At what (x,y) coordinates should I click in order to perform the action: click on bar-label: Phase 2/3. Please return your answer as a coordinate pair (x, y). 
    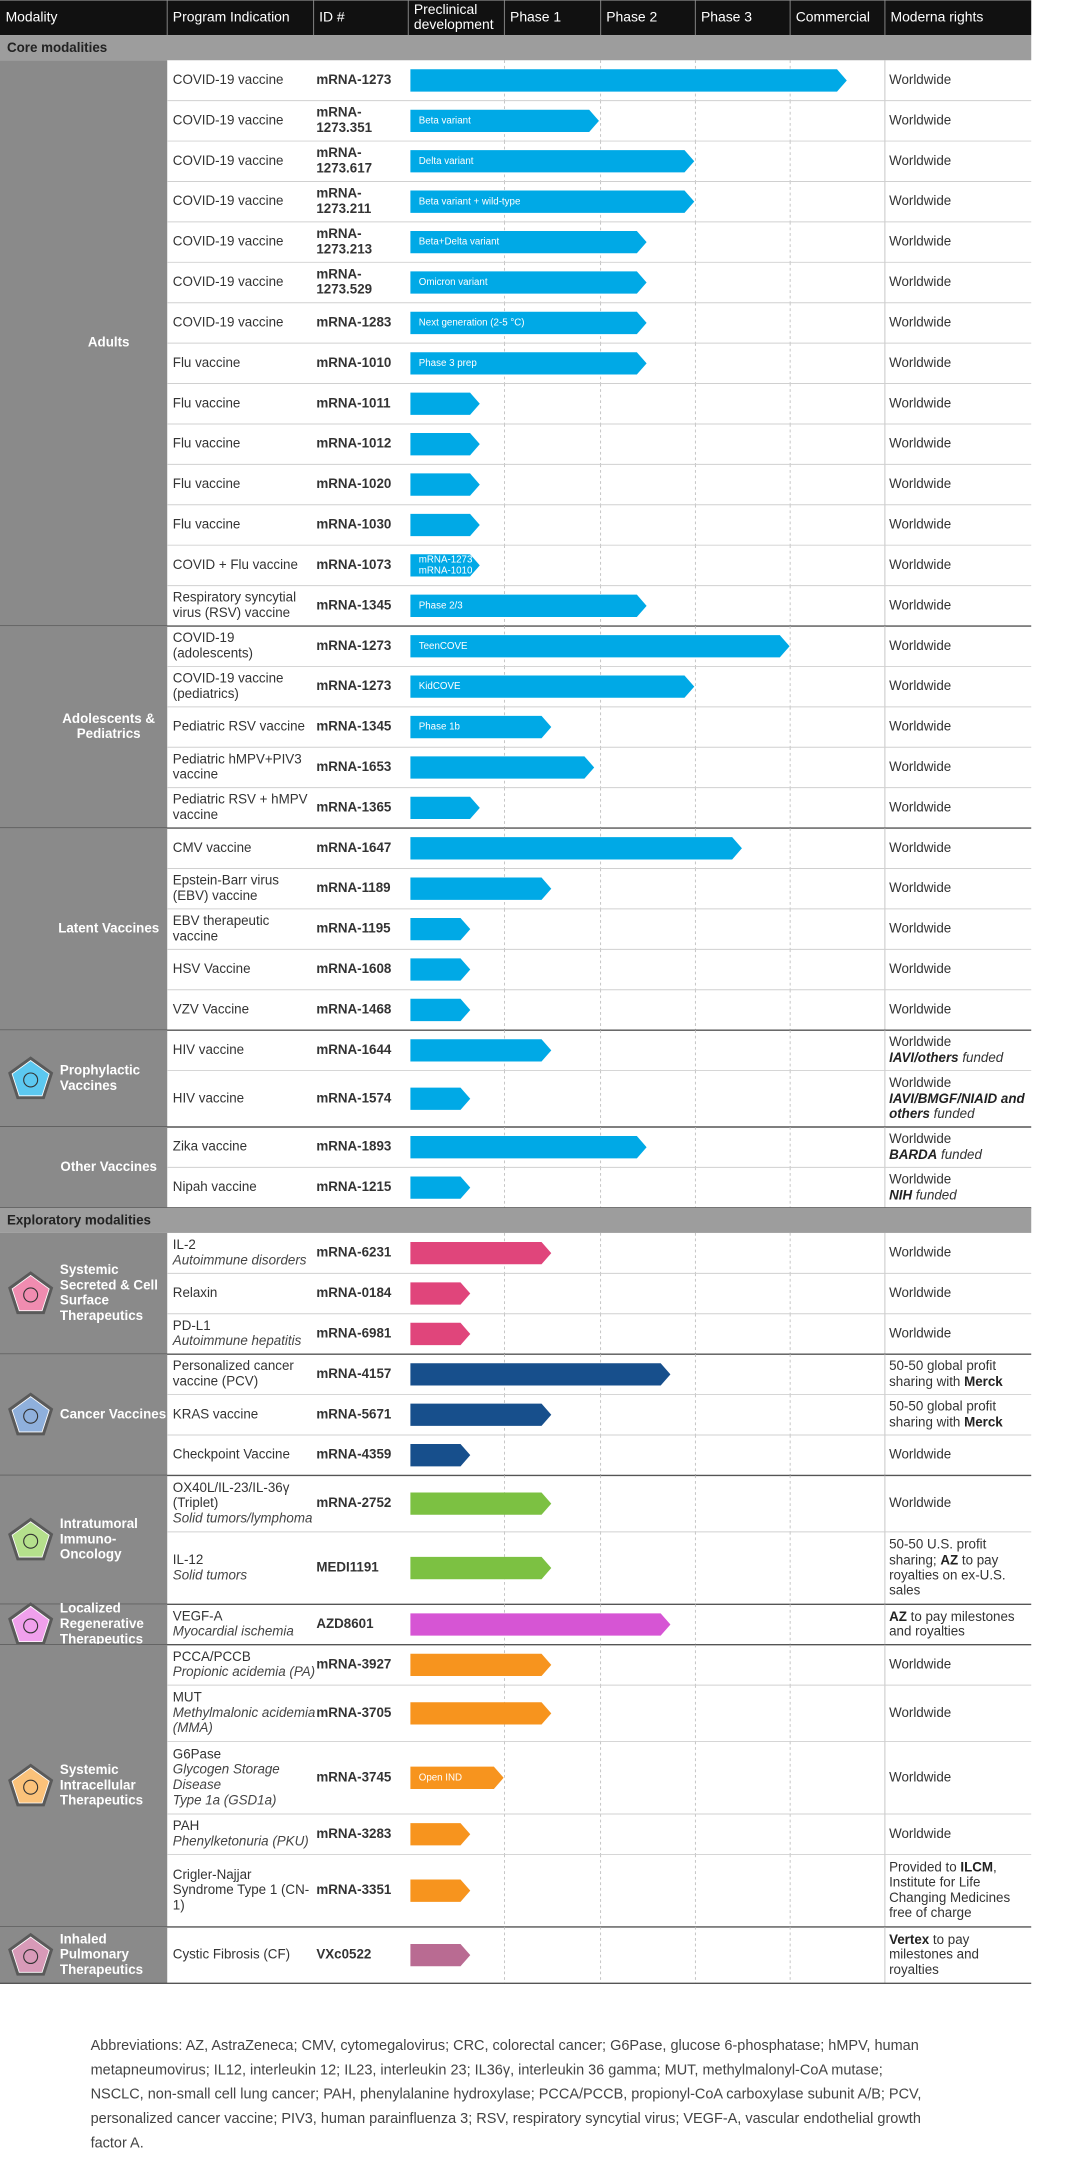
    Looking at the image, I should click on (441, 605).